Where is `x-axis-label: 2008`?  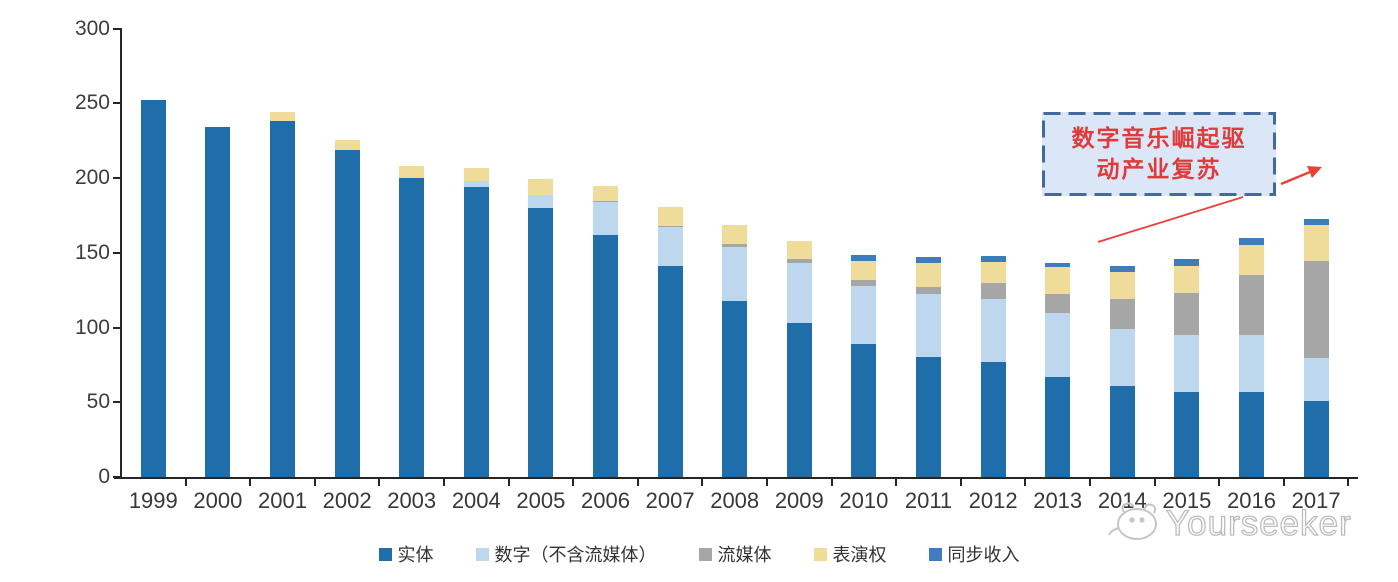
x-axis-label: 2008 is located at coordinates (735, 500).